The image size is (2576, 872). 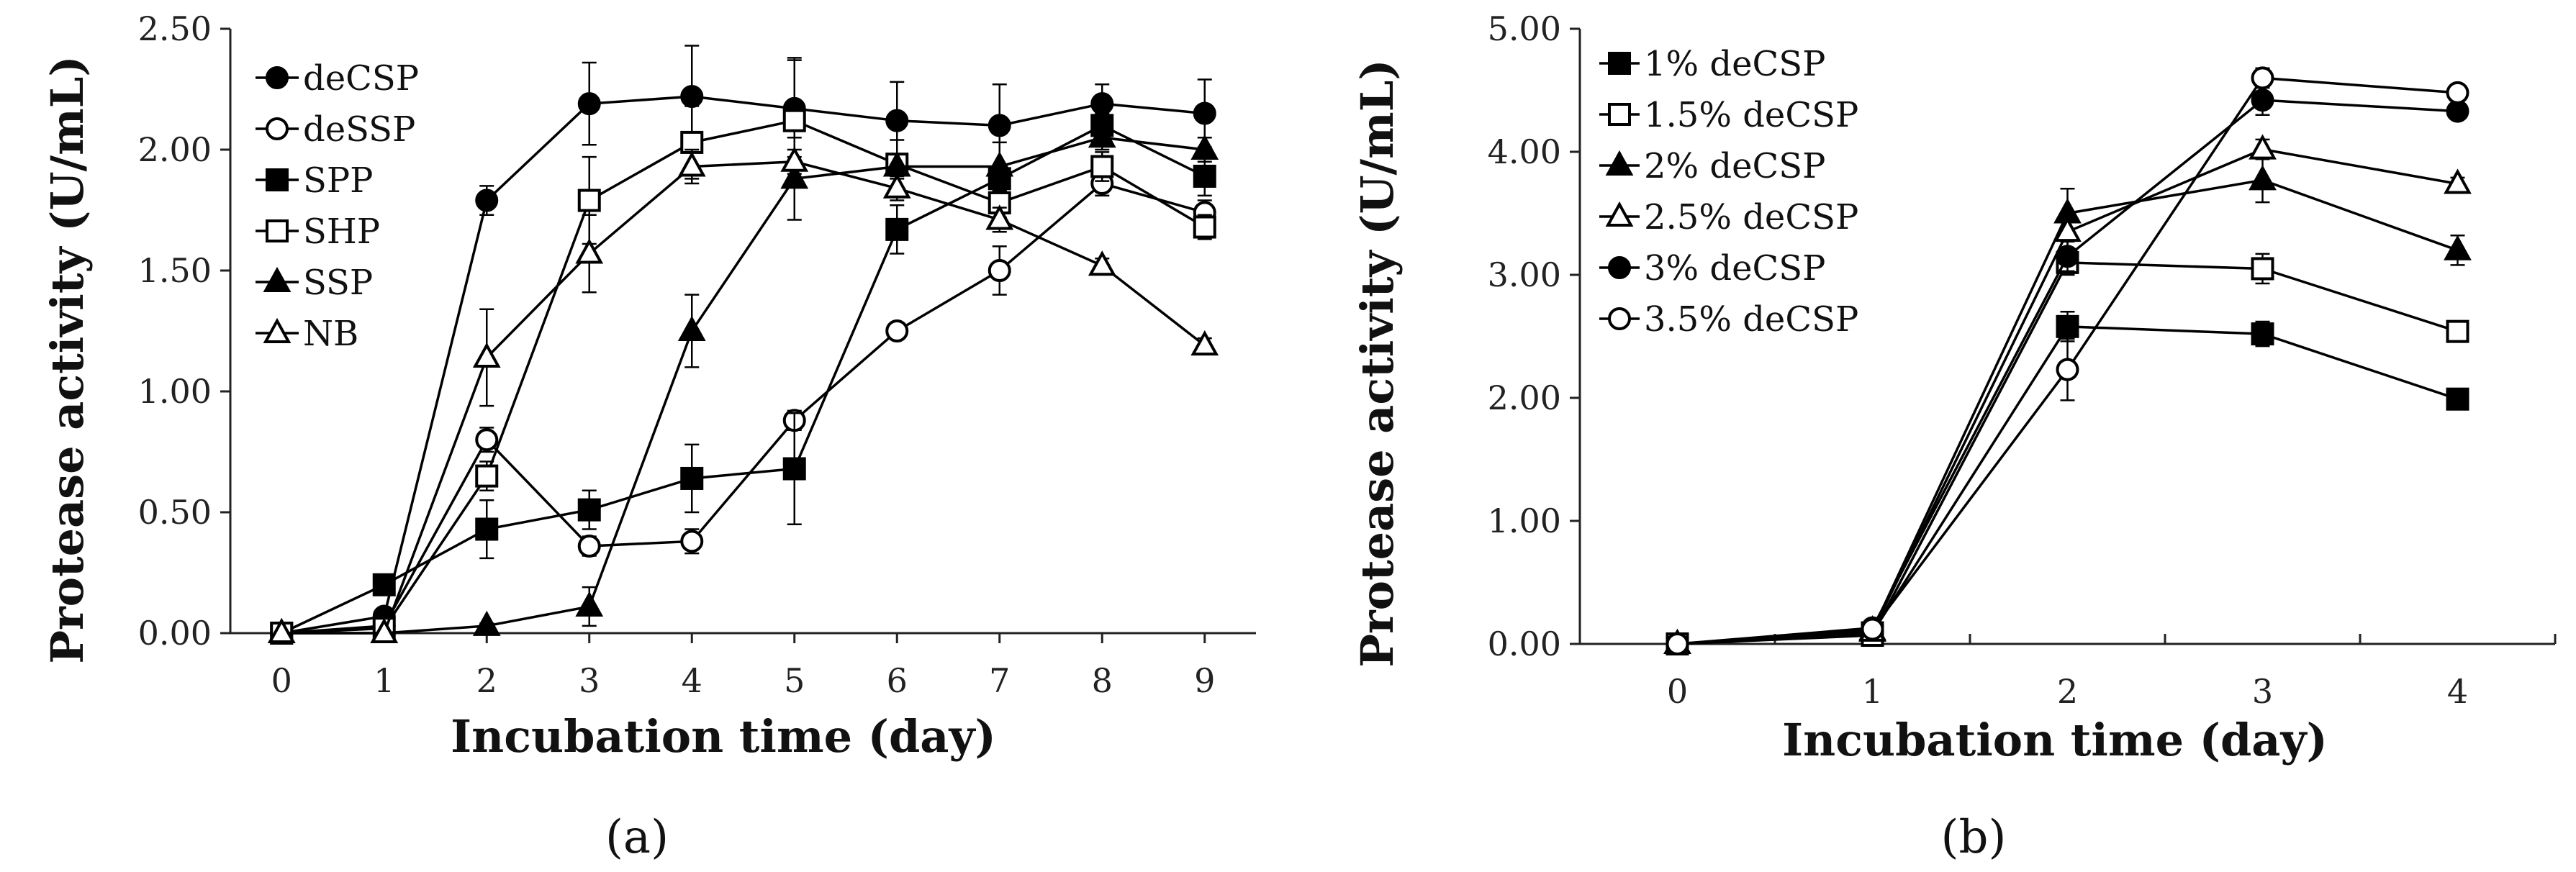 What do you see at coordinates (1734, 64) in the screenshot?
I see `panel-b-legend-label: 1% deCSP` at bounding box center [1734, 64].